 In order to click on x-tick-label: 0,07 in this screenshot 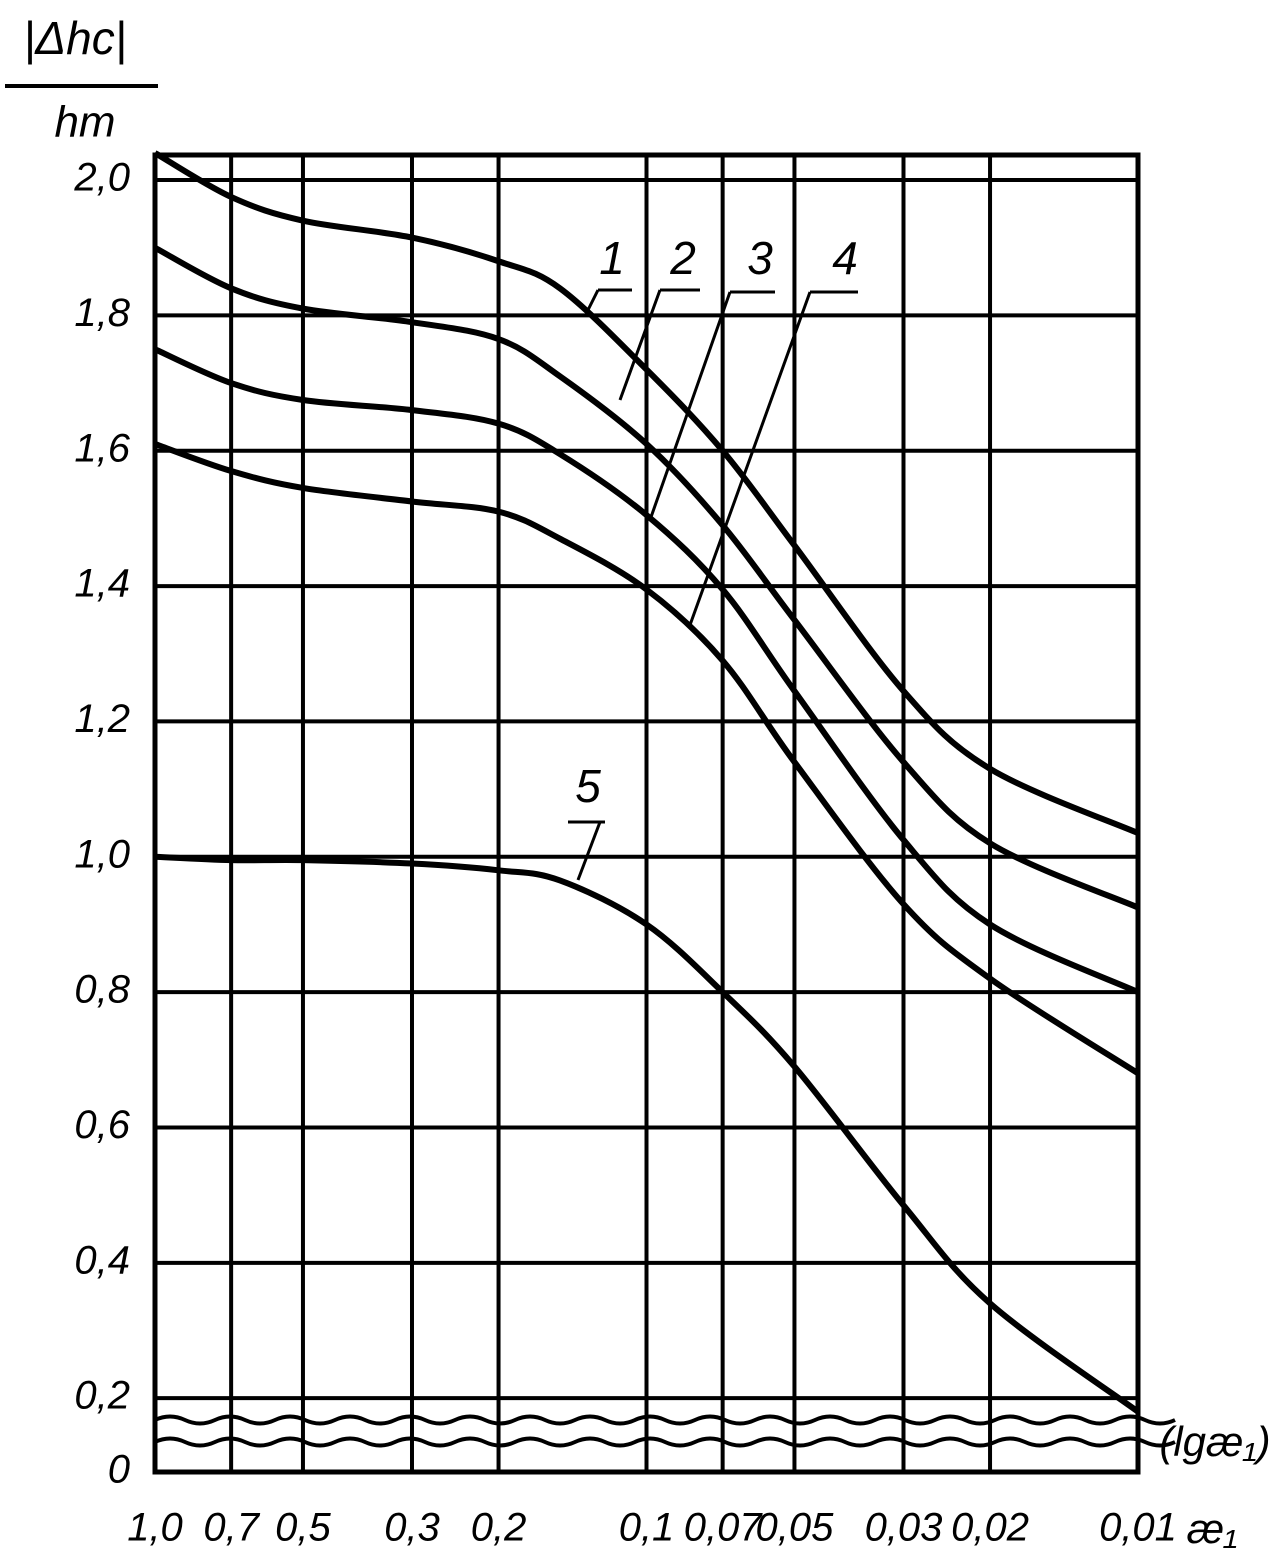, I will do `click(724, 1528)`.